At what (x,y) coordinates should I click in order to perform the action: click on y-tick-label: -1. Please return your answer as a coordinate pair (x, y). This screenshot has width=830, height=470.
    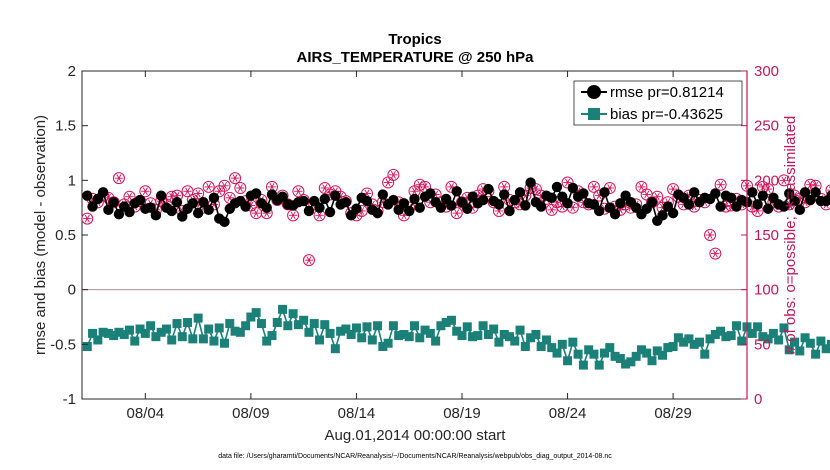
    Looking at the image, I should click on (69, 399).